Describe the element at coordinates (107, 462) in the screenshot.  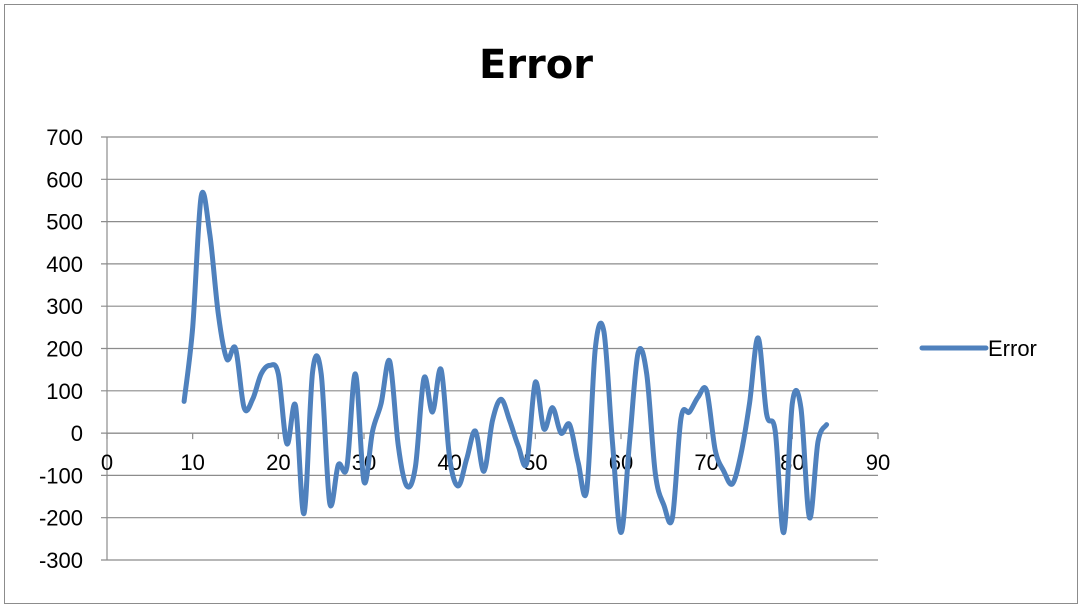
I see `x-tick-label: 0` at that location.